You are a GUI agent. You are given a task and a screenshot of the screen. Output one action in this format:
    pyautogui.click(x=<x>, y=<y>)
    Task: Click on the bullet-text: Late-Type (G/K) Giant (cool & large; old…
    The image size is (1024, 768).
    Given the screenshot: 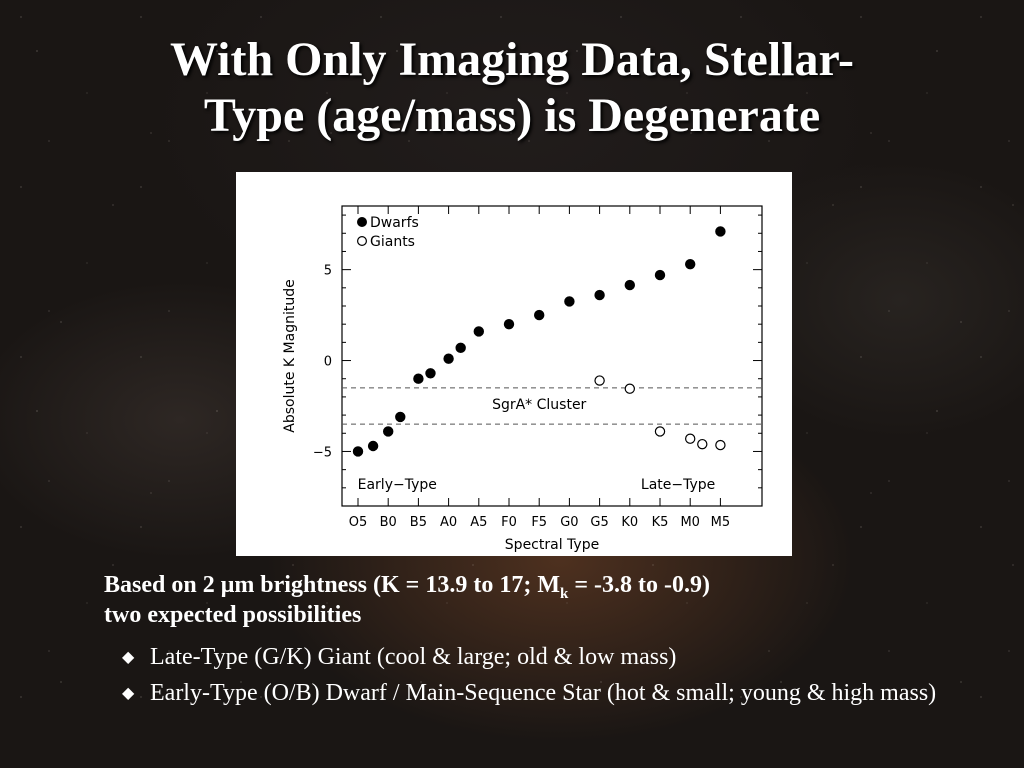 What is the action you would take?
    pyautogui.click(x=413, y=657)
    